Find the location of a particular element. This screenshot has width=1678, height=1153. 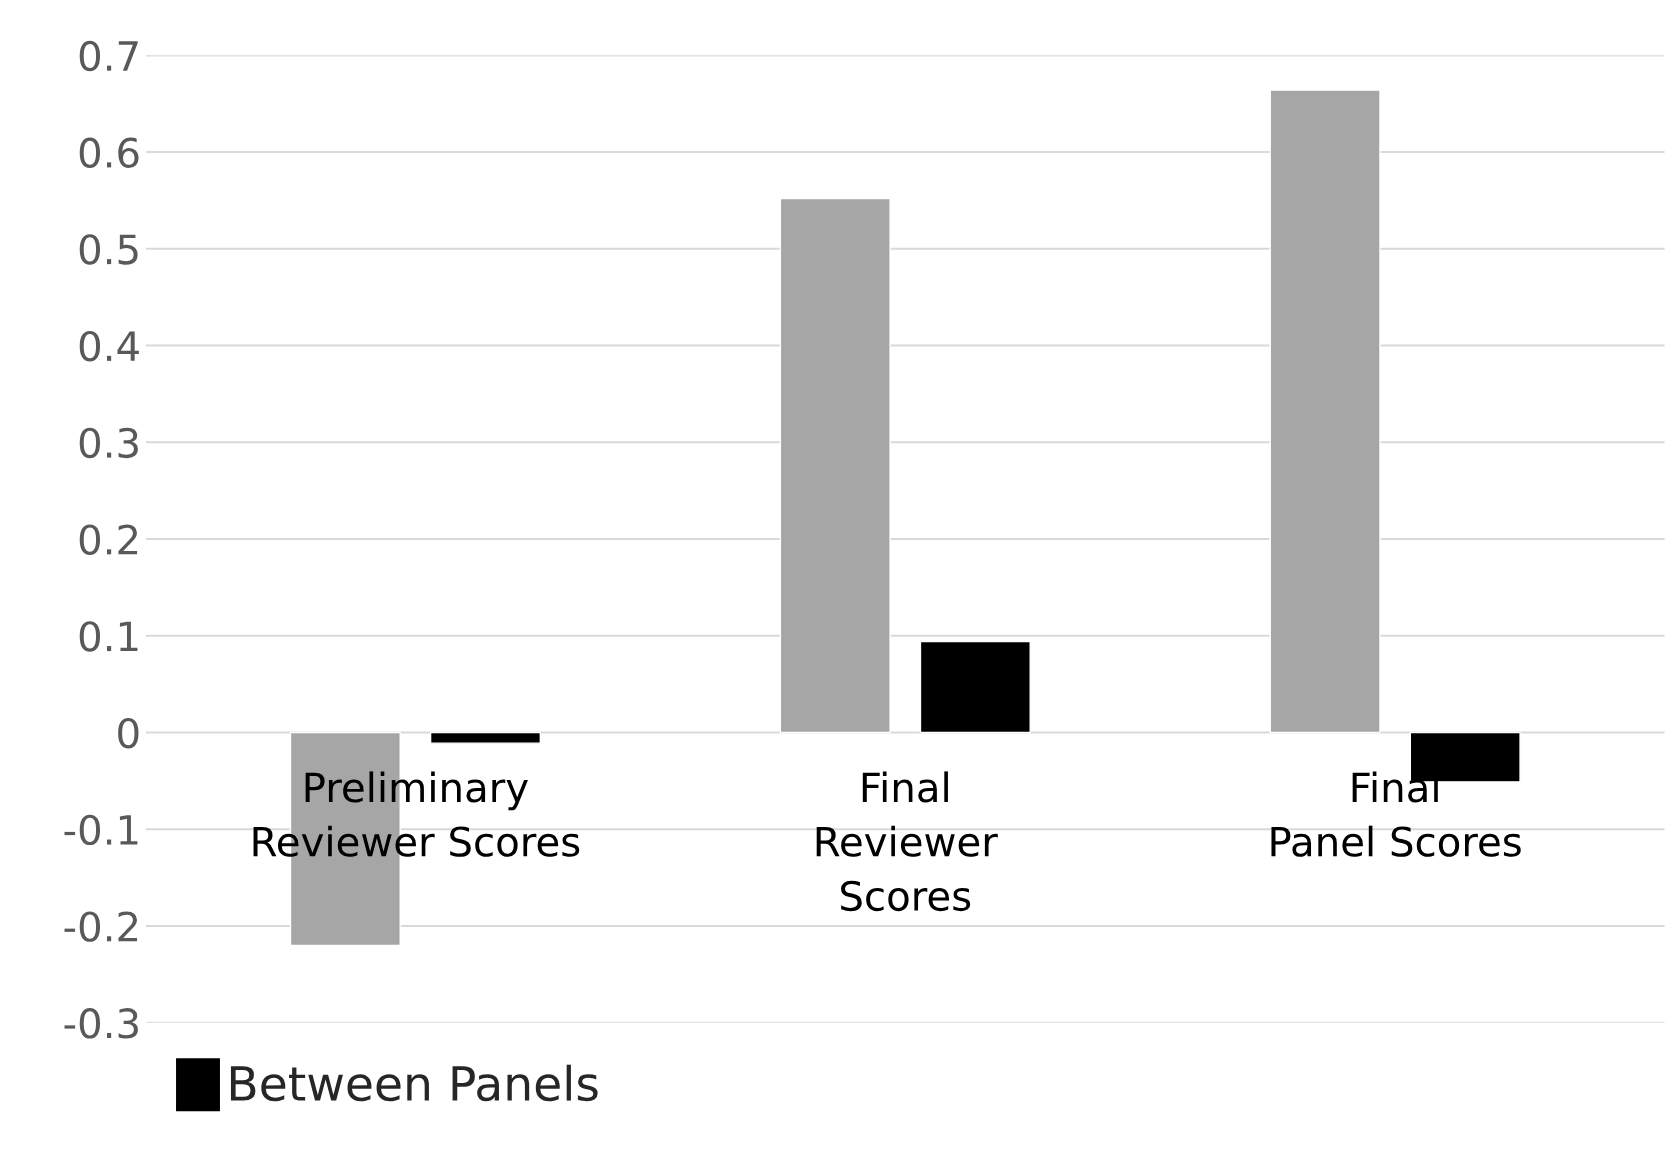

y-tick-label: -0.3 is located at coordinates (101, 1023).